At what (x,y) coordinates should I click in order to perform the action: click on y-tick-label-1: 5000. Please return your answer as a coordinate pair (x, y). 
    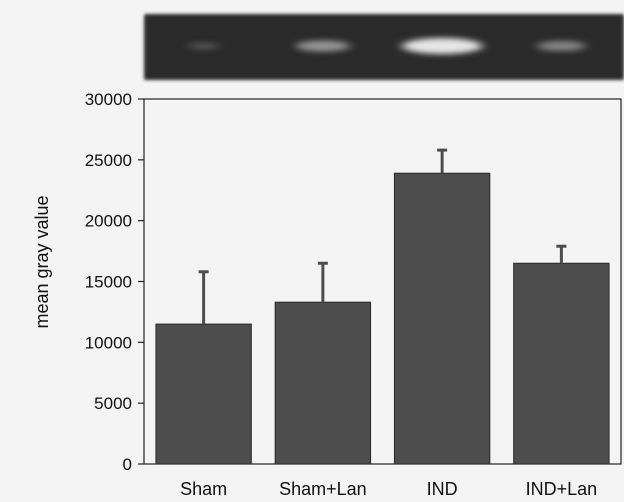
    Looking at the image, I should click on (113, 403).